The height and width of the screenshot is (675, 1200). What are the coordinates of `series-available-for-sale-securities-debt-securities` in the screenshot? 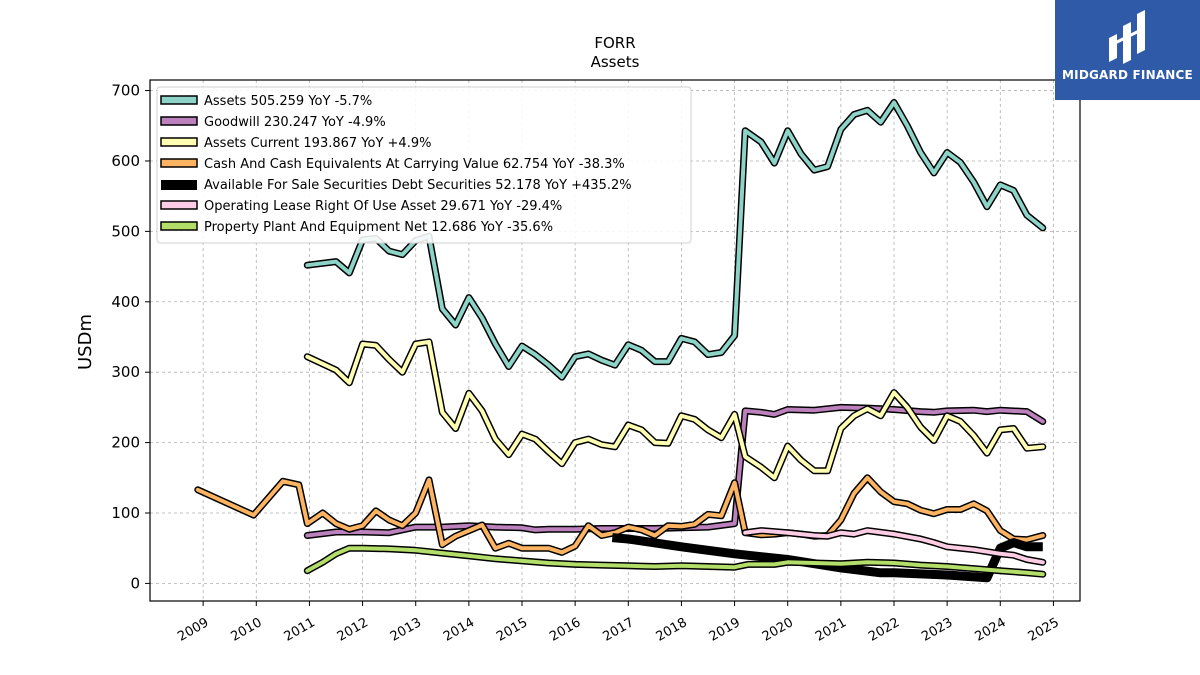 It's located at (827, 558).